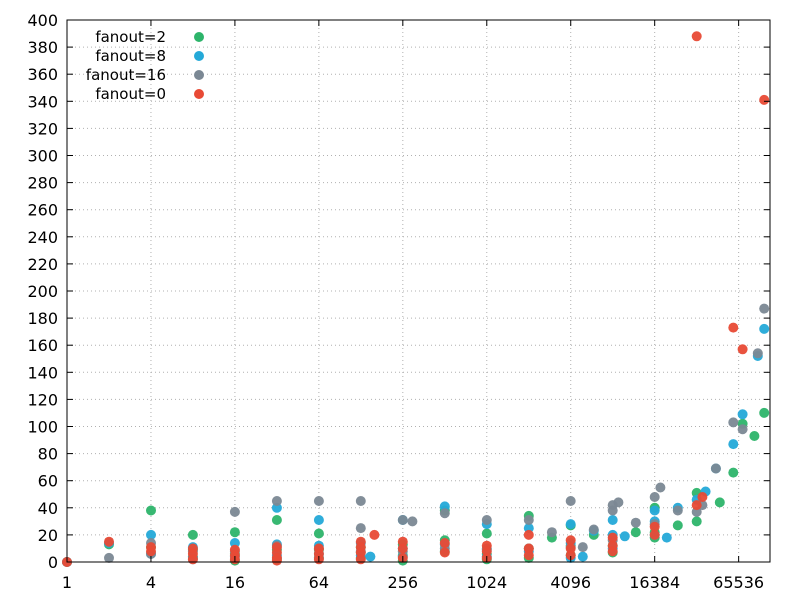 The height and width of the screenshot is (600, 800). Describe the element at coordinates (48, 481) in the screenshot. I see `y-tick-label: 60` at that location.